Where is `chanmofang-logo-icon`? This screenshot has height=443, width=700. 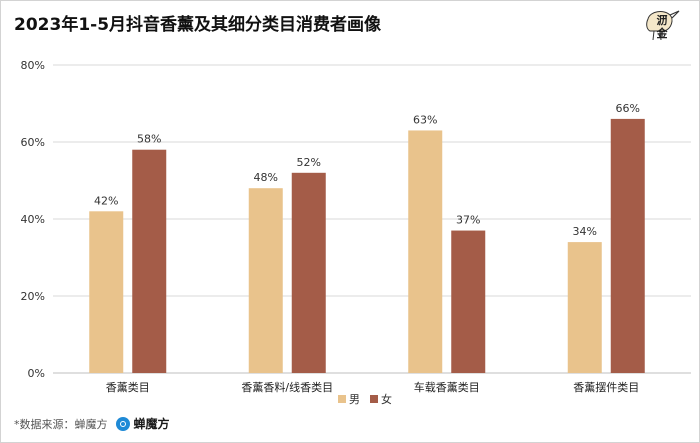 chanmofang-logo-icon is located at coordinates (122, 423).